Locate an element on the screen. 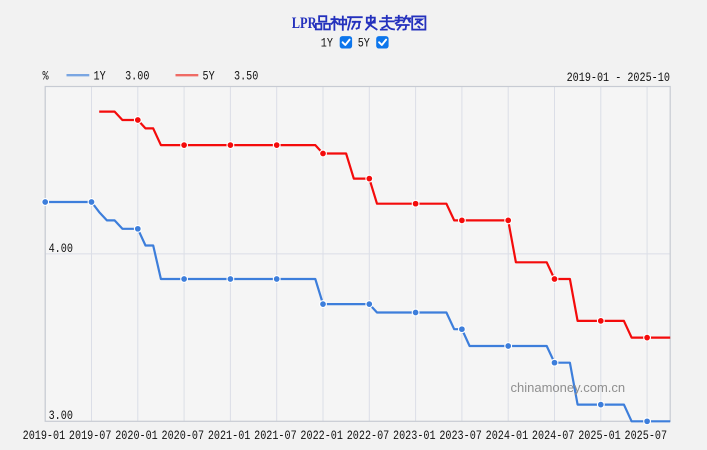 This screenshot has height=450, width=707. svg-text: 2019-07 is located at coordinates (90, 436).